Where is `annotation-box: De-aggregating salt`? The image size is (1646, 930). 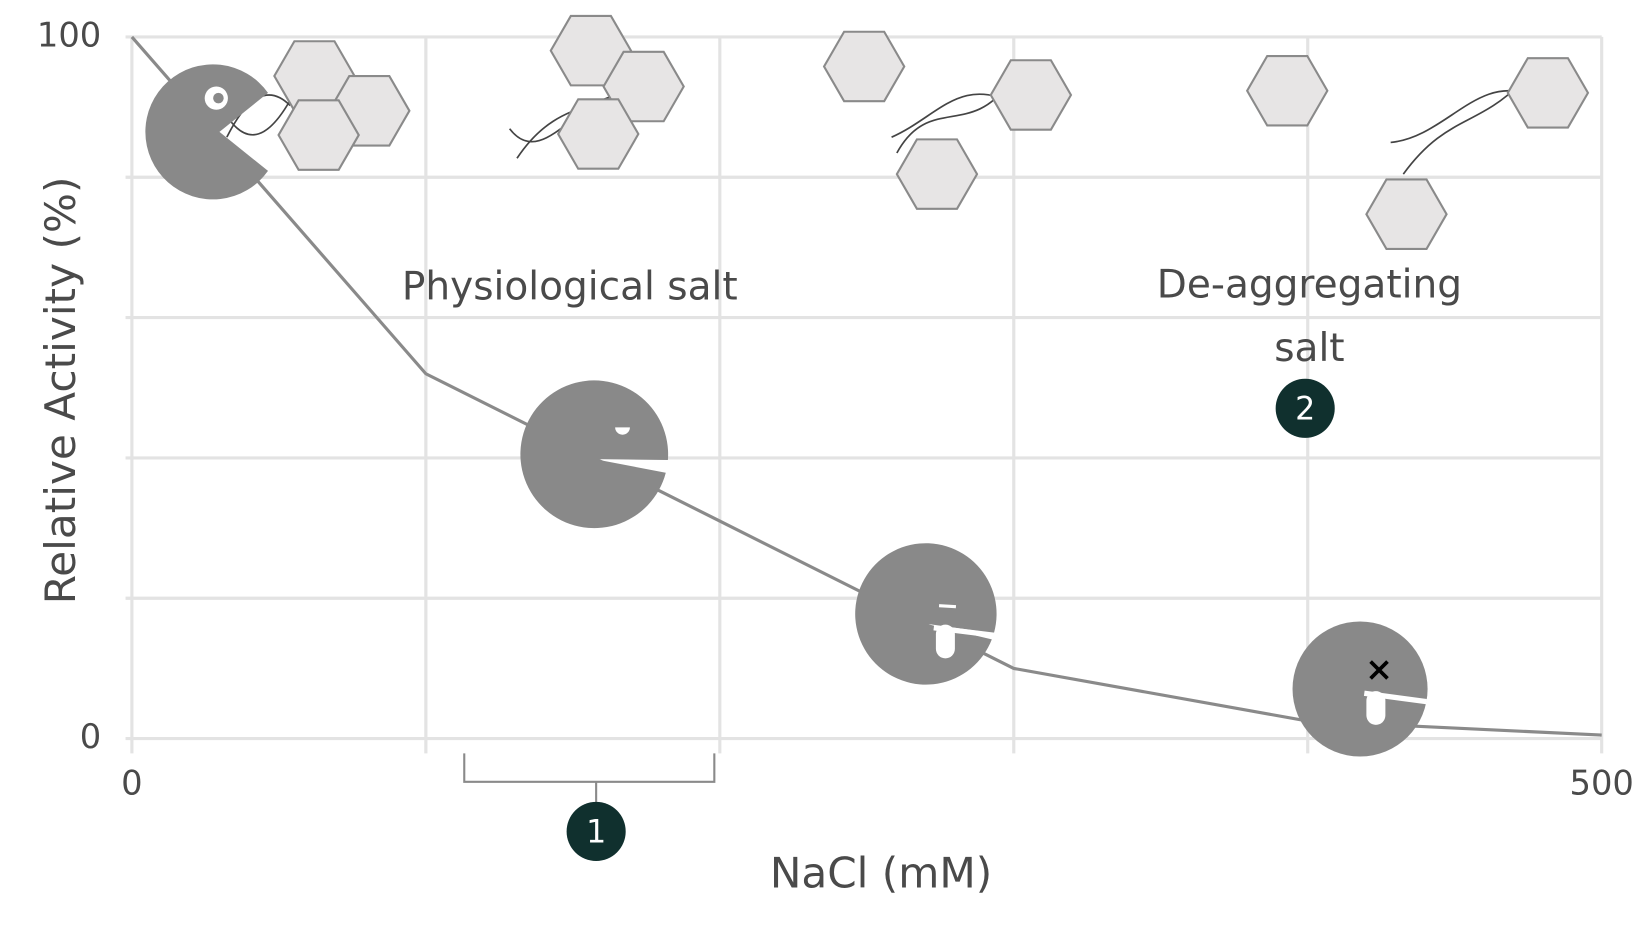
annotation-box: De-aggregating salt is located at coordinates (1309, 316).